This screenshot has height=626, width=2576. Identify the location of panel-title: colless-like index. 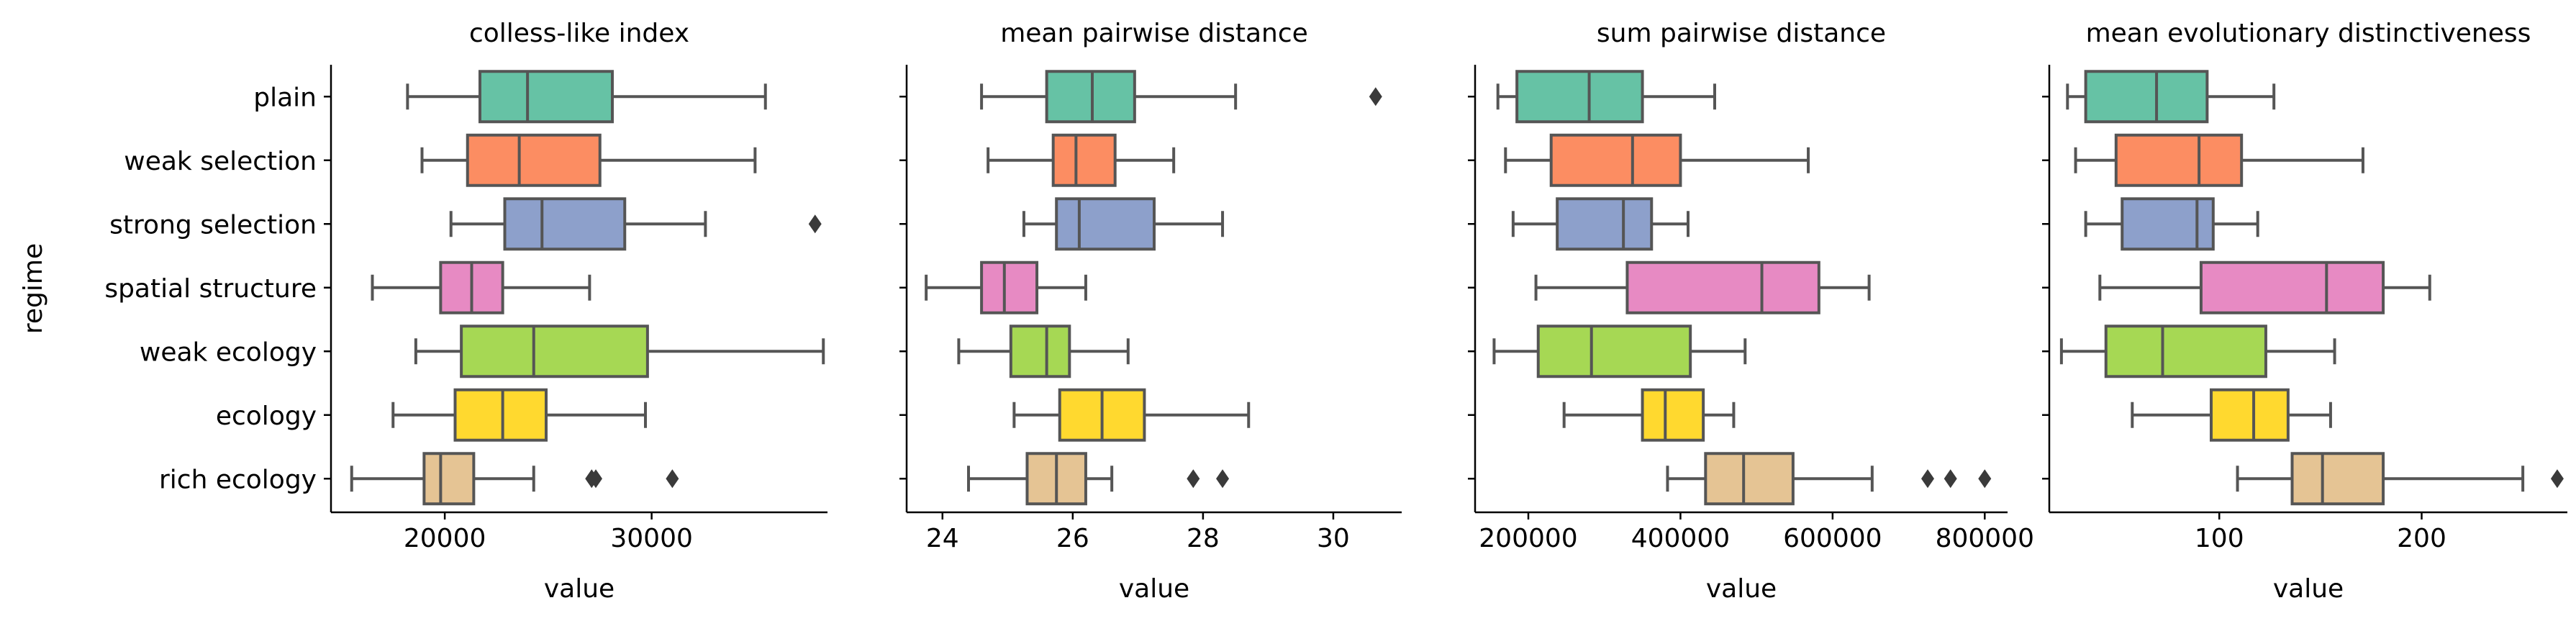
(579, 33).